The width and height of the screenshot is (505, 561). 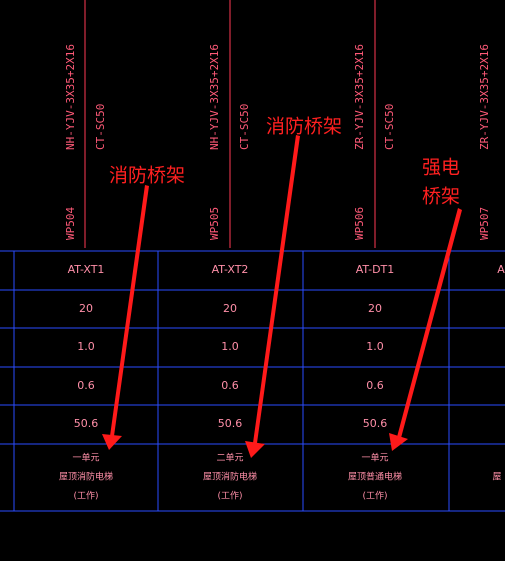 What do you see at coordinates (441, 168) in the screenshot?
I see `annotation: 强电` at bounding box center [441, 168].